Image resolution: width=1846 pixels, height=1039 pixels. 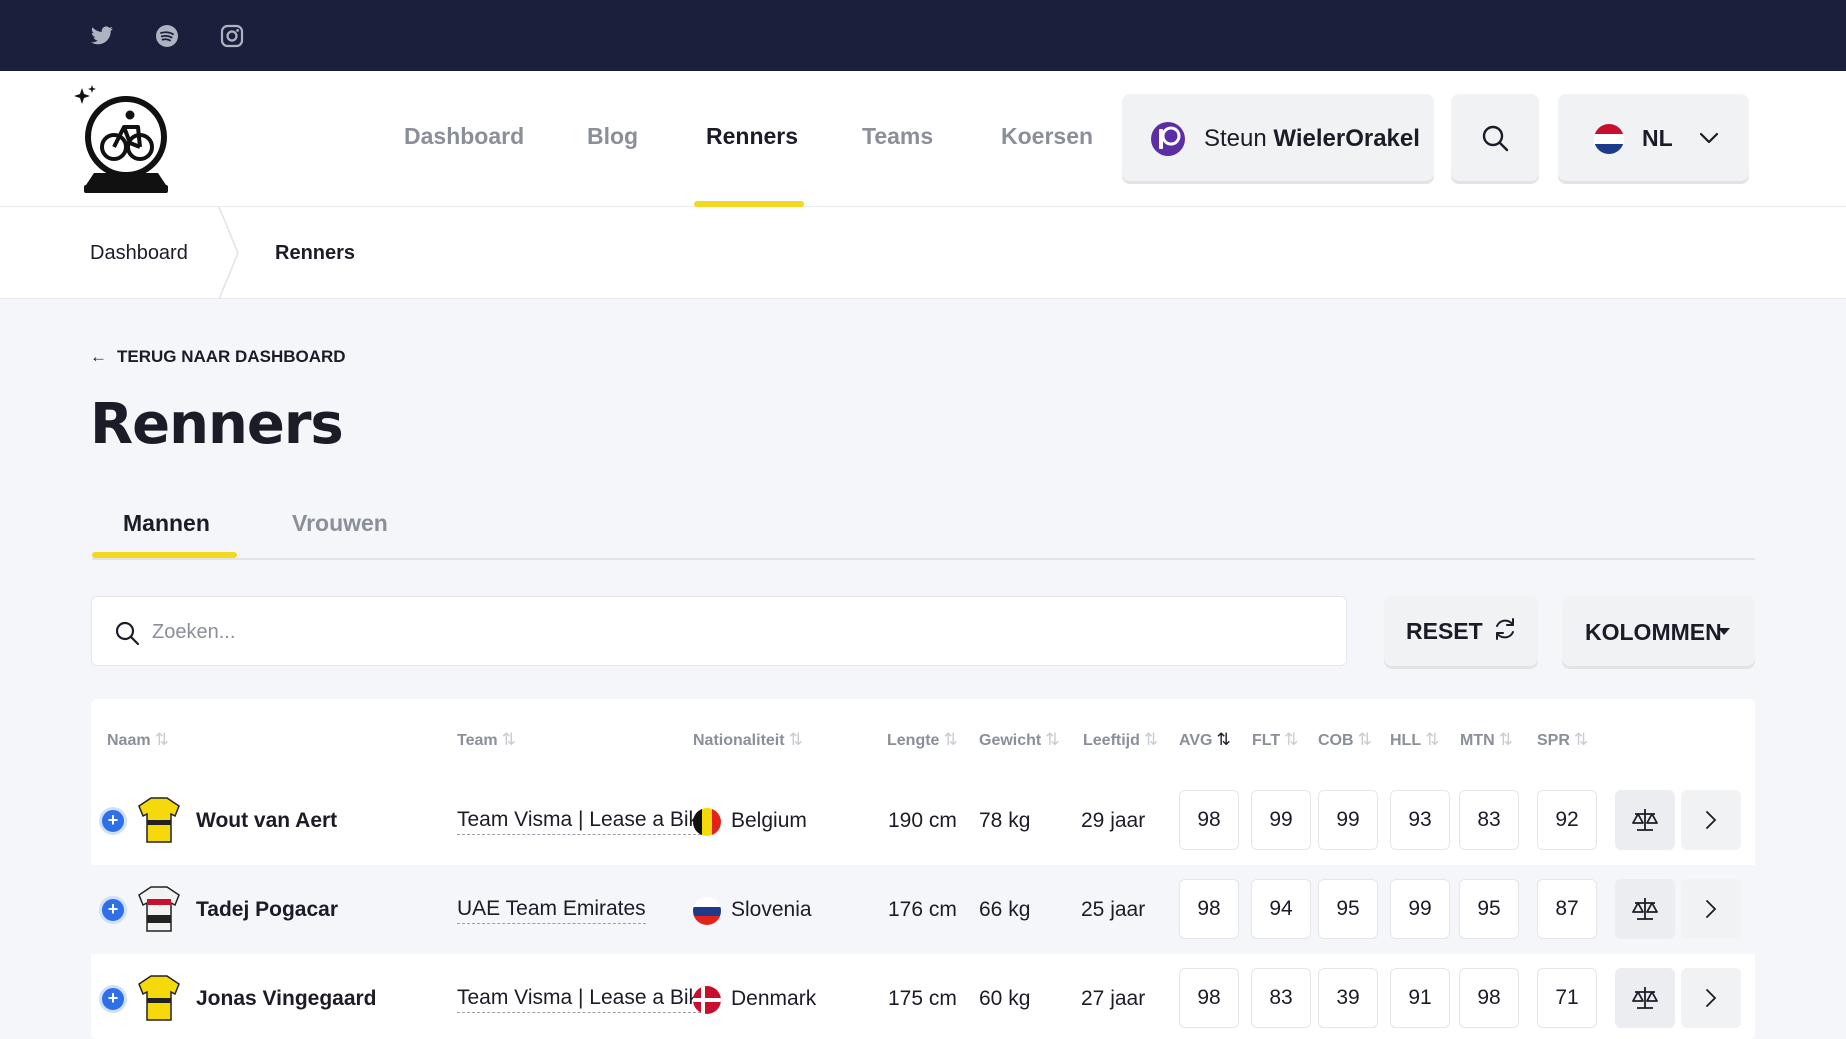 I want to click on slovenia-flag-icon, so click(x=707, y=911).